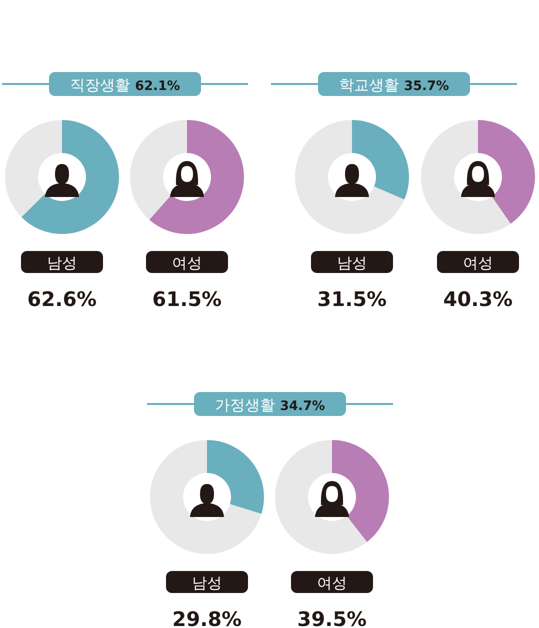 The image size is (539, 628). I want to click on text: 34.7%, so click(303, 406).